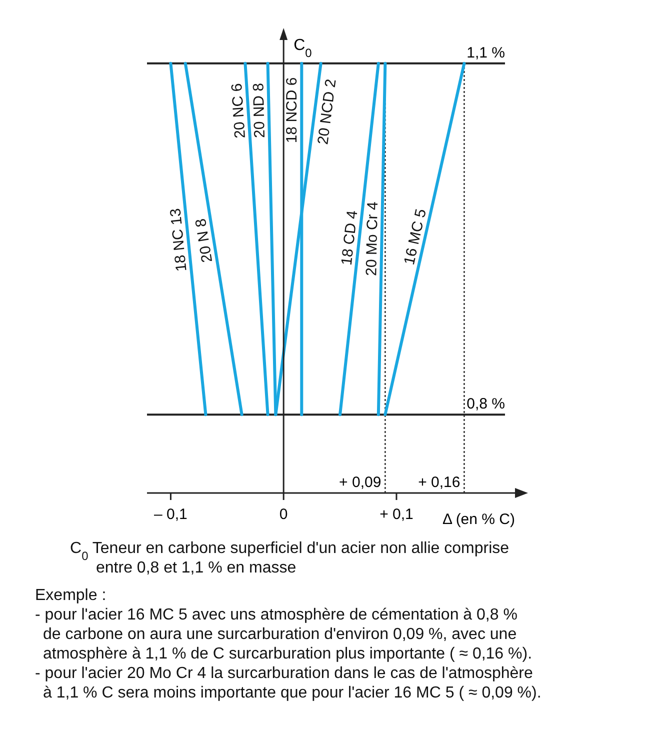 This screenshot has width=649, height=733. I want to click on x-tick-label: 0, so click(283, 514).